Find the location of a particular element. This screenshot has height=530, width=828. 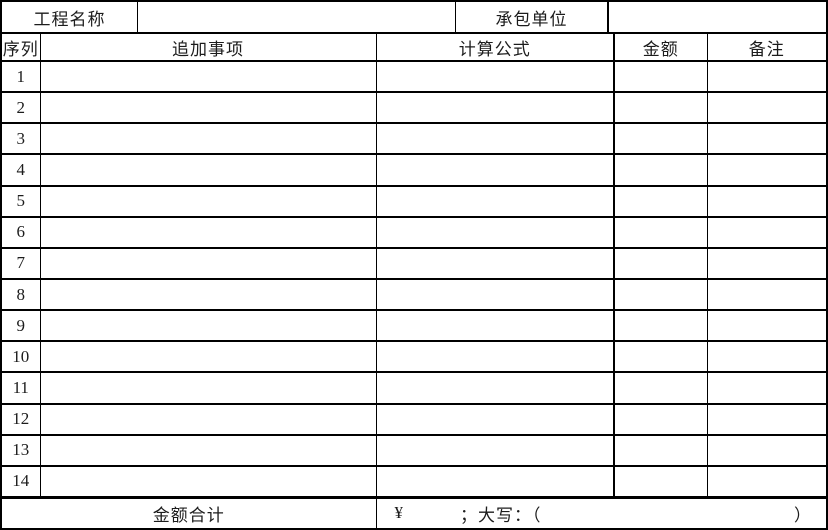

table-row: 14 is located at coordinates (414, 481).